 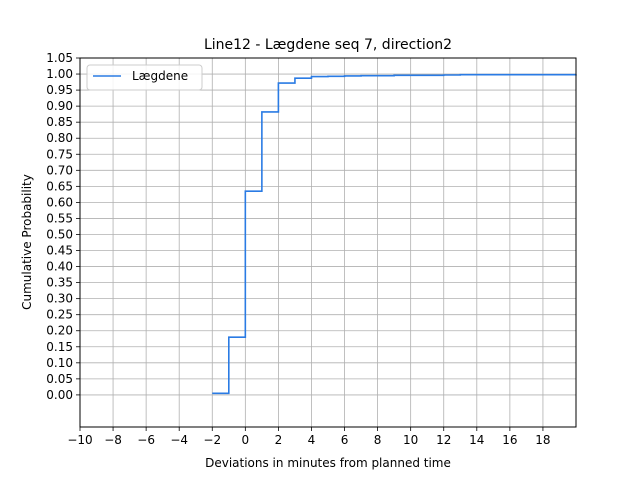 I want to click on legend: Lægdene, so click(x=144, y=77).